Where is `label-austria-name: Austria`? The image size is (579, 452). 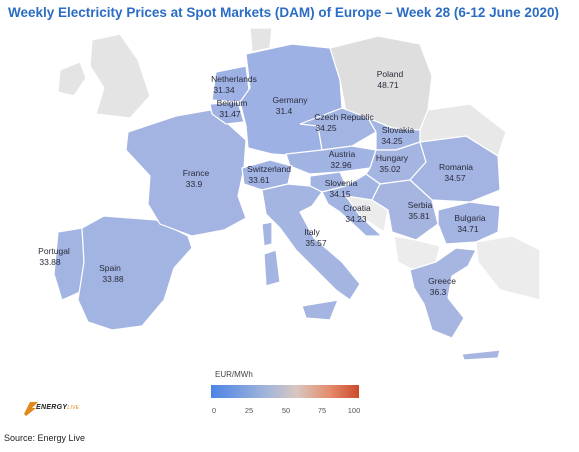
label-austria-name: Austria is located at coordinates (342, 154).